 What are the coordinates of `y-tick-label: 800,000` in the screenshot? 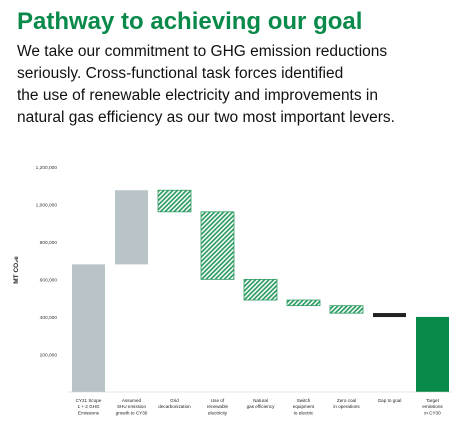 It's located at (49, 243).